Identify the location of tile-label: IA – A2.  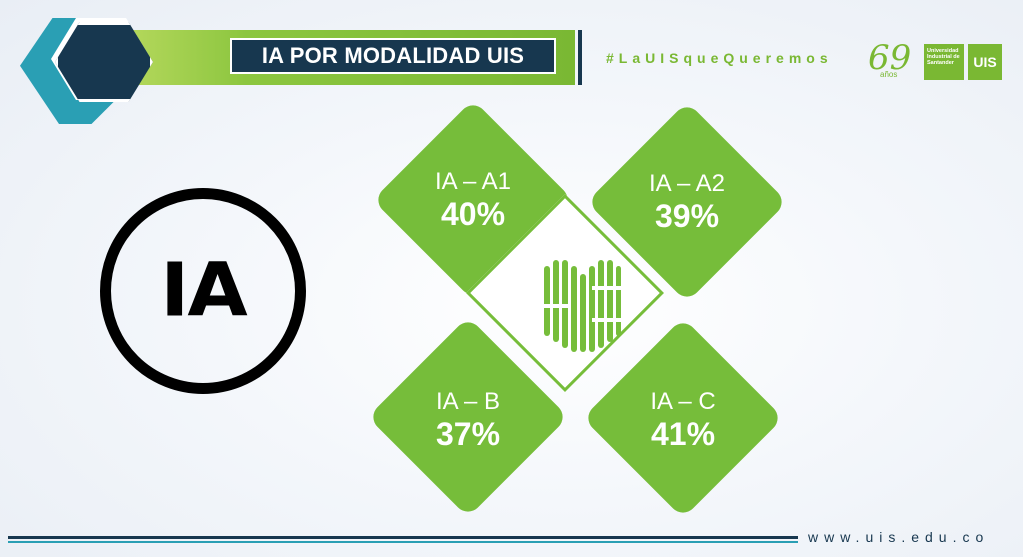
(687, 183).